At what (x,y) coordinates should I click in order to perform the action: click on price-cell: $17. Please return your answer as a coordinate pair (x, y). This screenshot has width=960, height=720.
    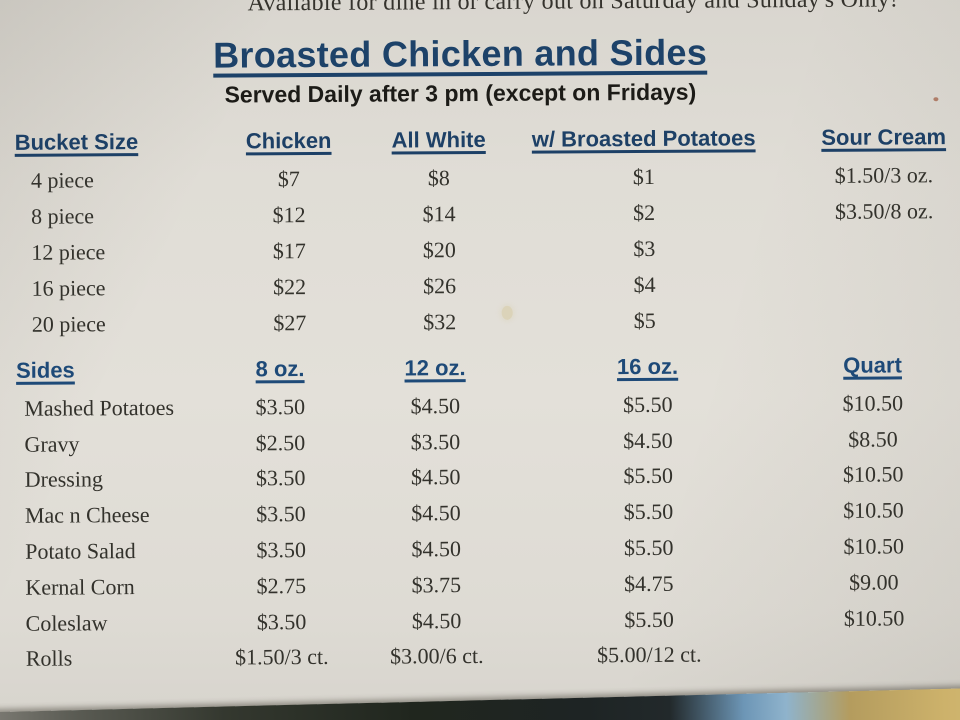
    Looking at the image, I should click on (289, 251).